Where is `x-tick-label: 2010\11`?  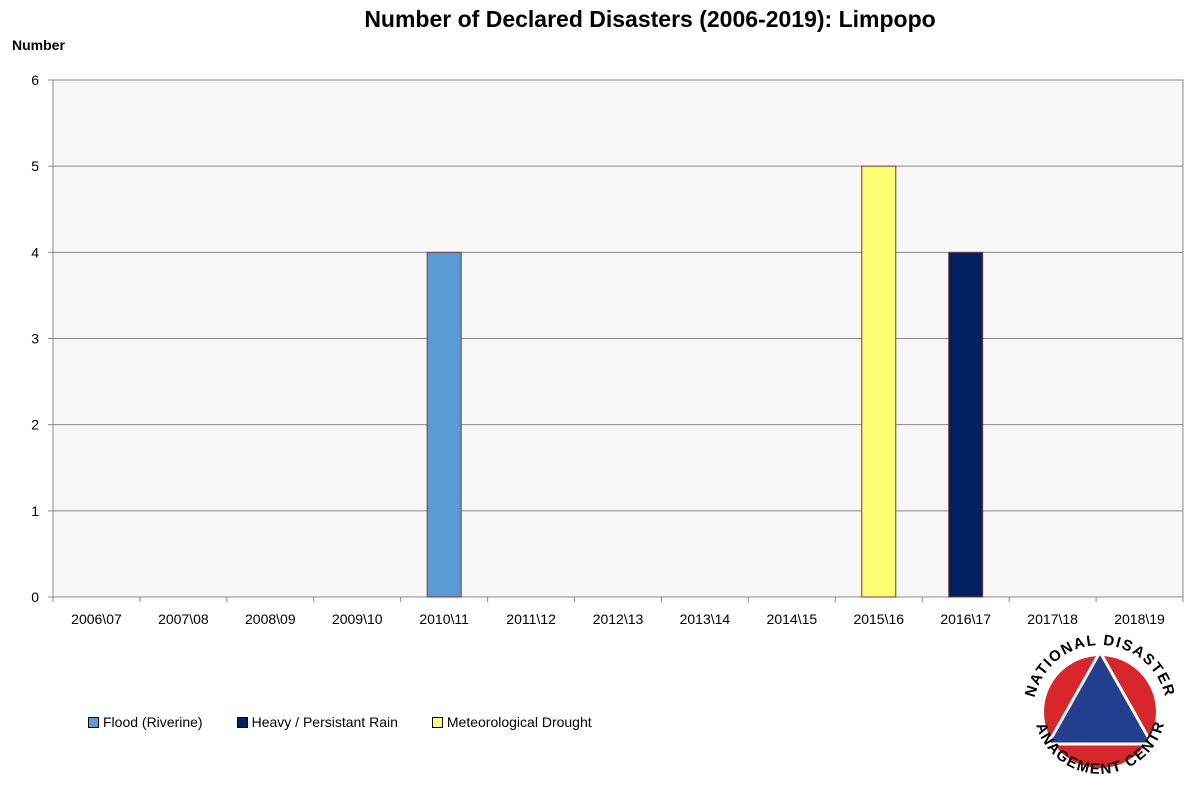 x-tick-label: 2010\11 is located at coordinates (444, 619).